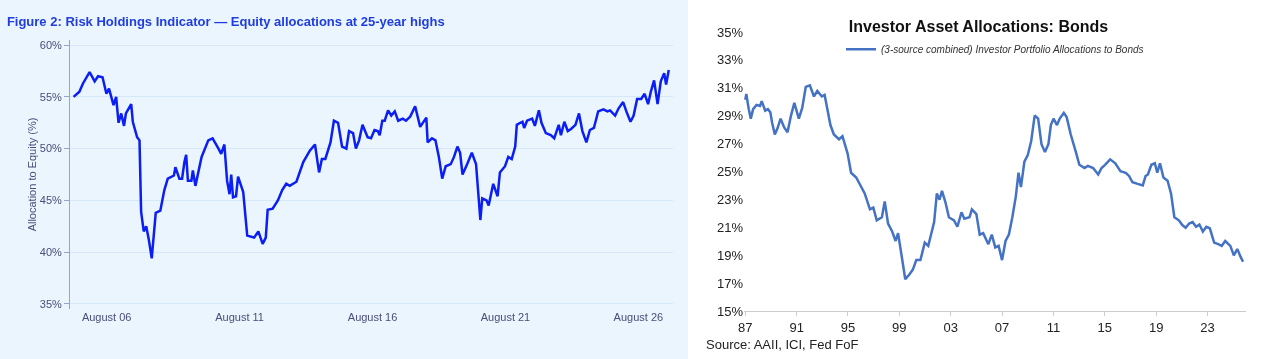 Image resolution: width=1261 pixels, height=359 pixels. I want to click on y-tick-label: 25%, so click(730, 172).